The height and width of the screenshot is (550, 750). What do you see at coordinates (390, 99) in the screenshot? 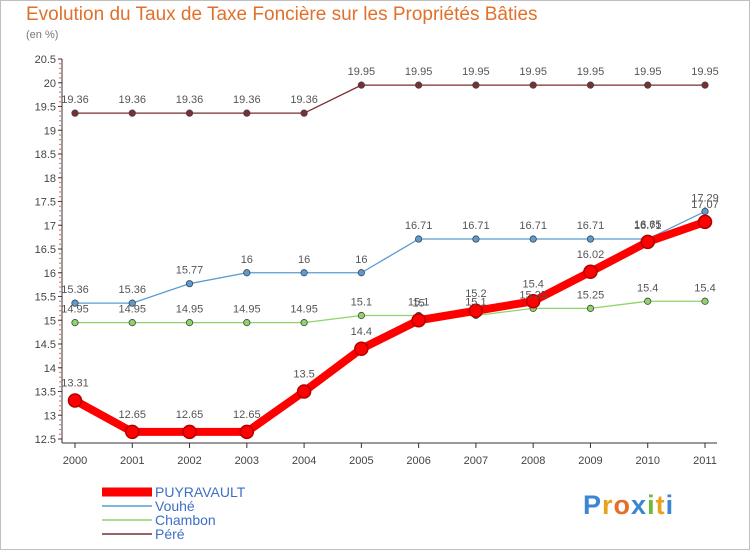
I see `series-péré` at bounding box center [390, 99].